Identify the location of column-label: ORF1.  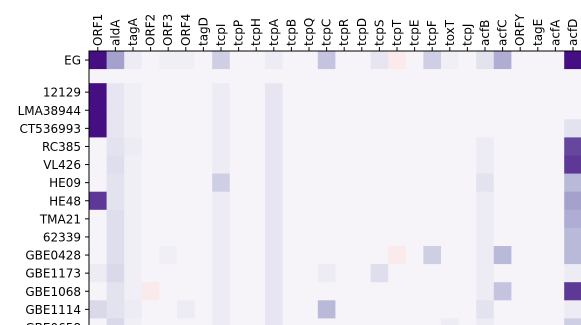
(98, 30).